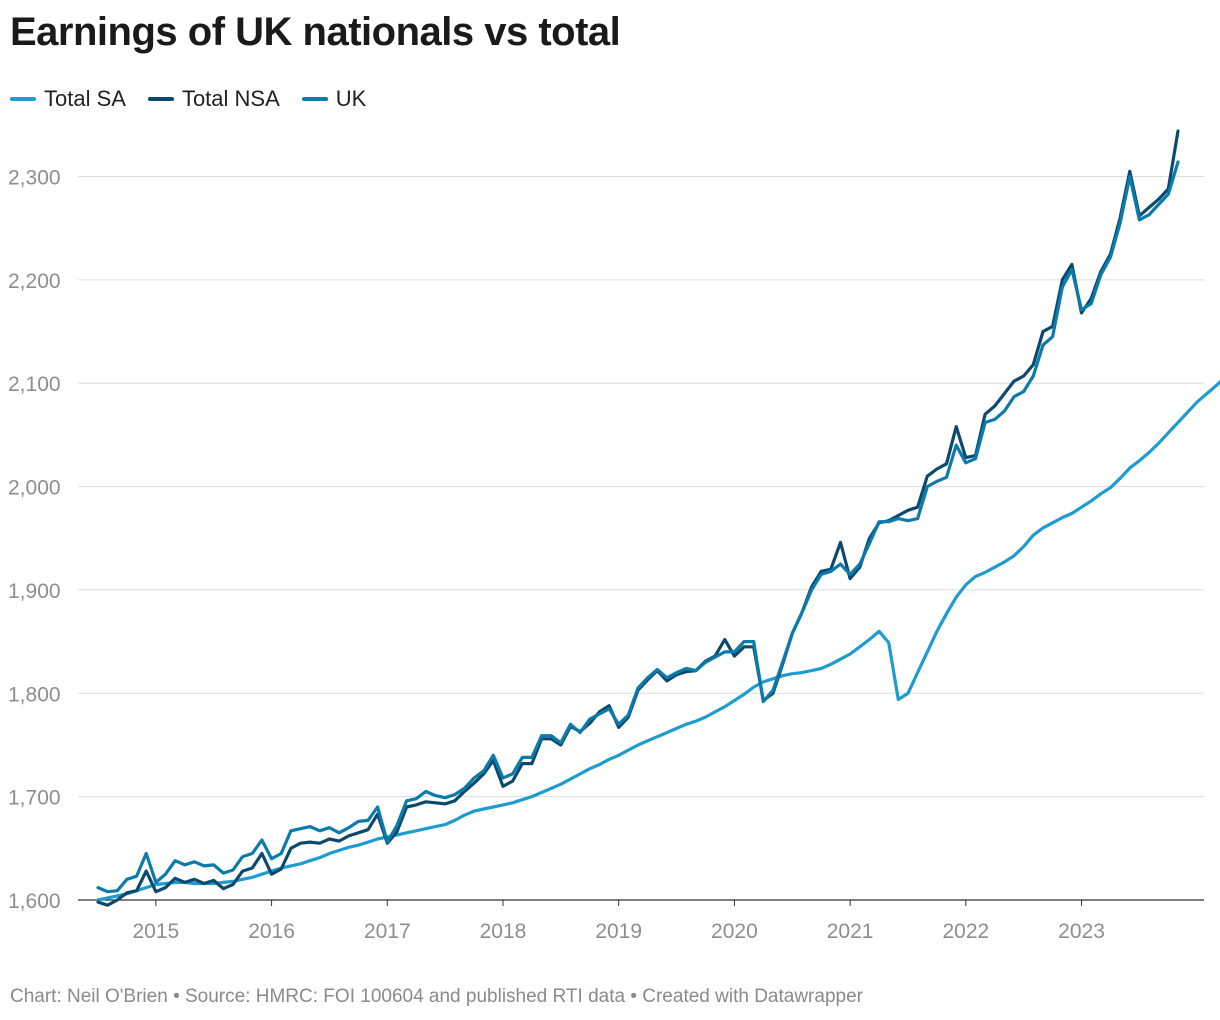 The height and width of the screenshot is (1020, 1220). Describe the element at coordinates (34, 591) in the screenshot. I see `y-tick-label: 1,900` at that location.